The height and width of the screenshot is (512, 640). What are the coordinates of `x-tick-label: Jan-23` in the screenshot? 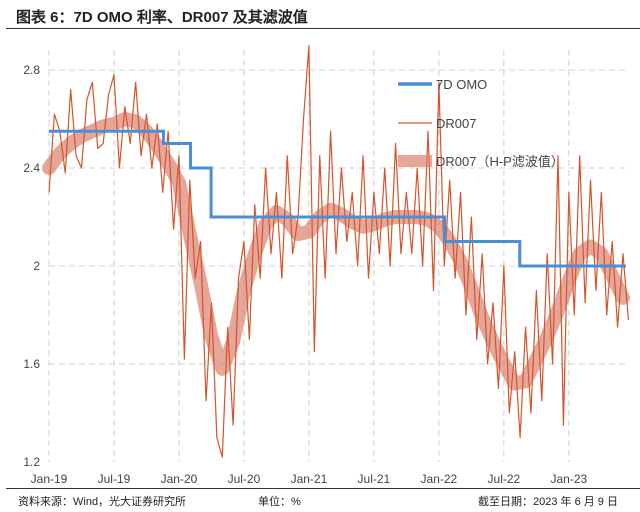 It's located at (568, 479).